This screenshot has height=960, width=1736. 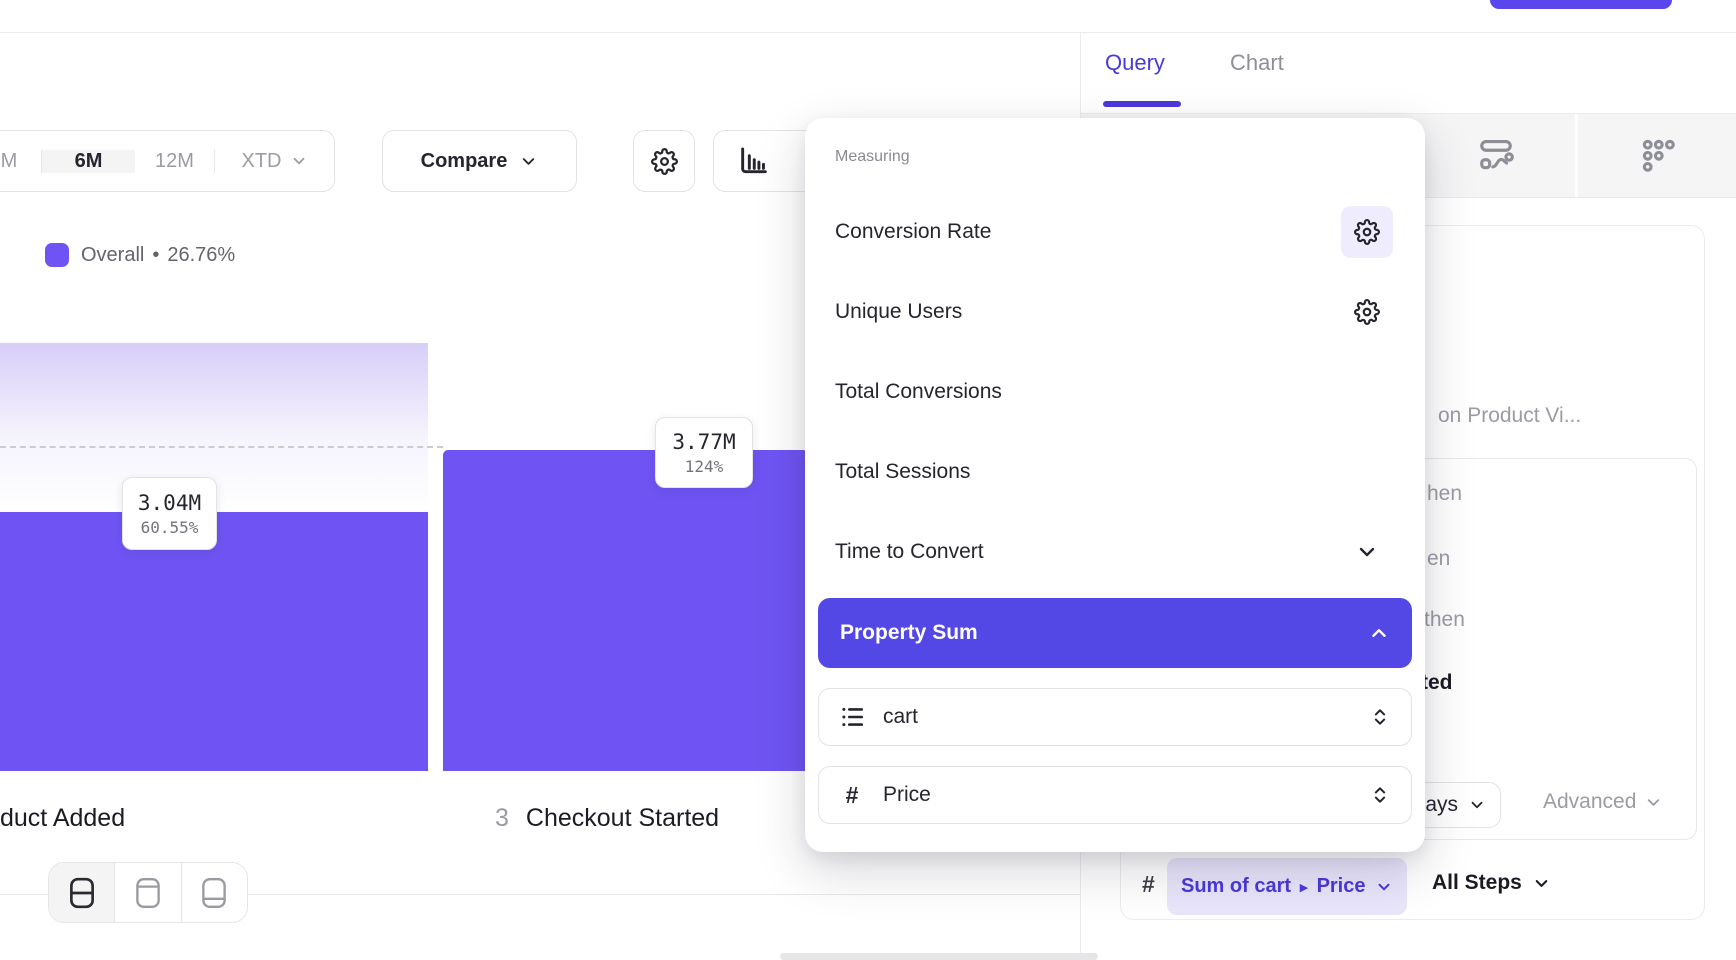 I want to click on chip-text: Sum of cart, so click(x=1236, y=886).